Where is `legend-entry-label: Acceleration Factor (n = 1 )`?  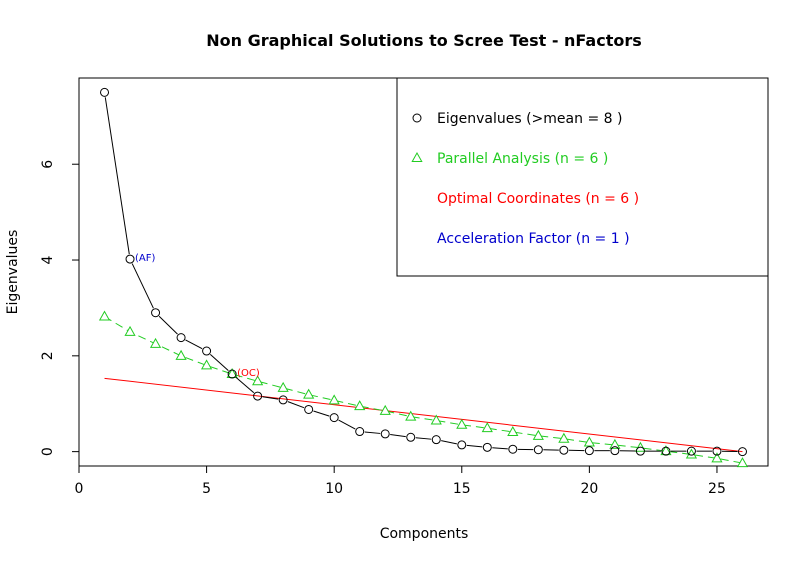
legend-entry-label: Acceleration Factor (n = 1 ) is located at coordinates (533, 239).